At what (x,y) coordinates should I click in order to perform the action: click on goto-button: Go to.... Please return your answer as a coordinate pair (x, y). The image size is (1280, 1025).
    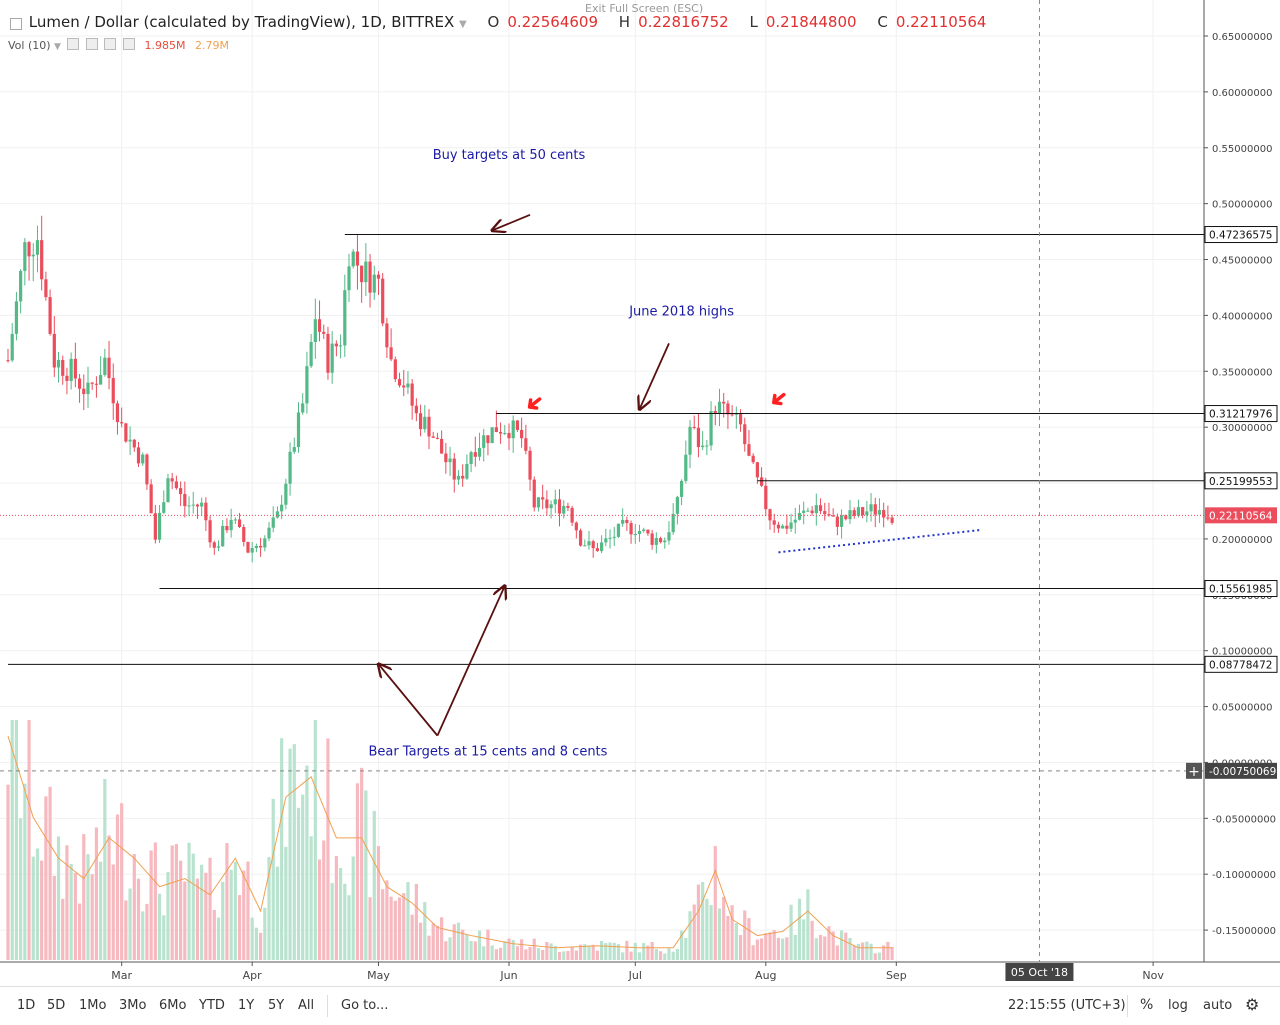
    Looking at the image, I should click on (365, 1005).